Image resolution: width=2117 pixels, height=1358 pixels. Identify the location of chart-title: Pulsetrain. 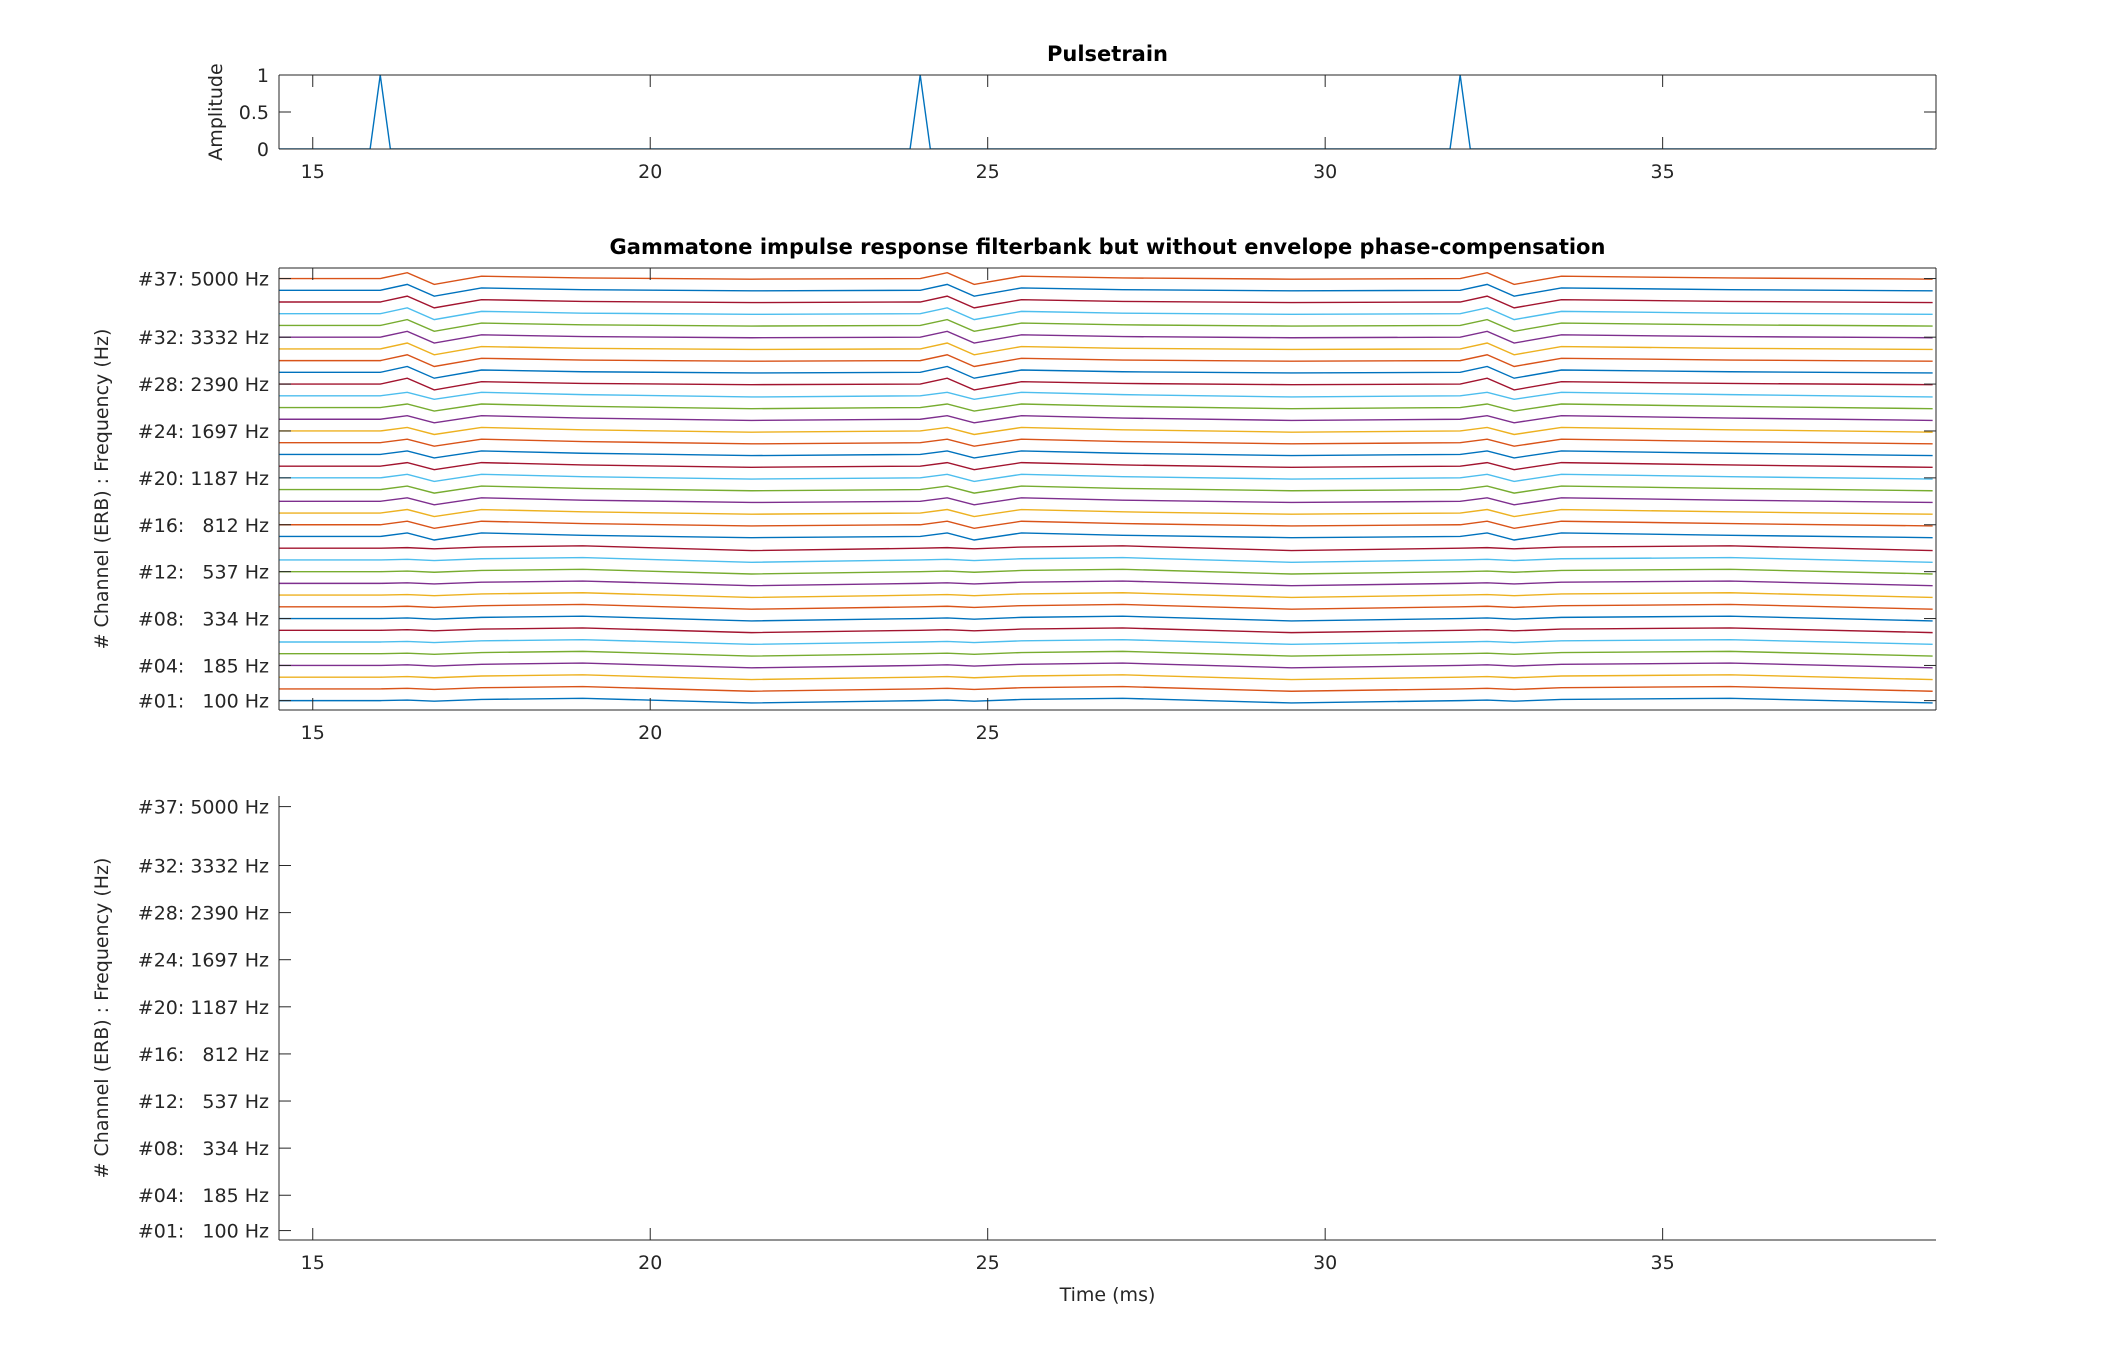
(1107, 54).